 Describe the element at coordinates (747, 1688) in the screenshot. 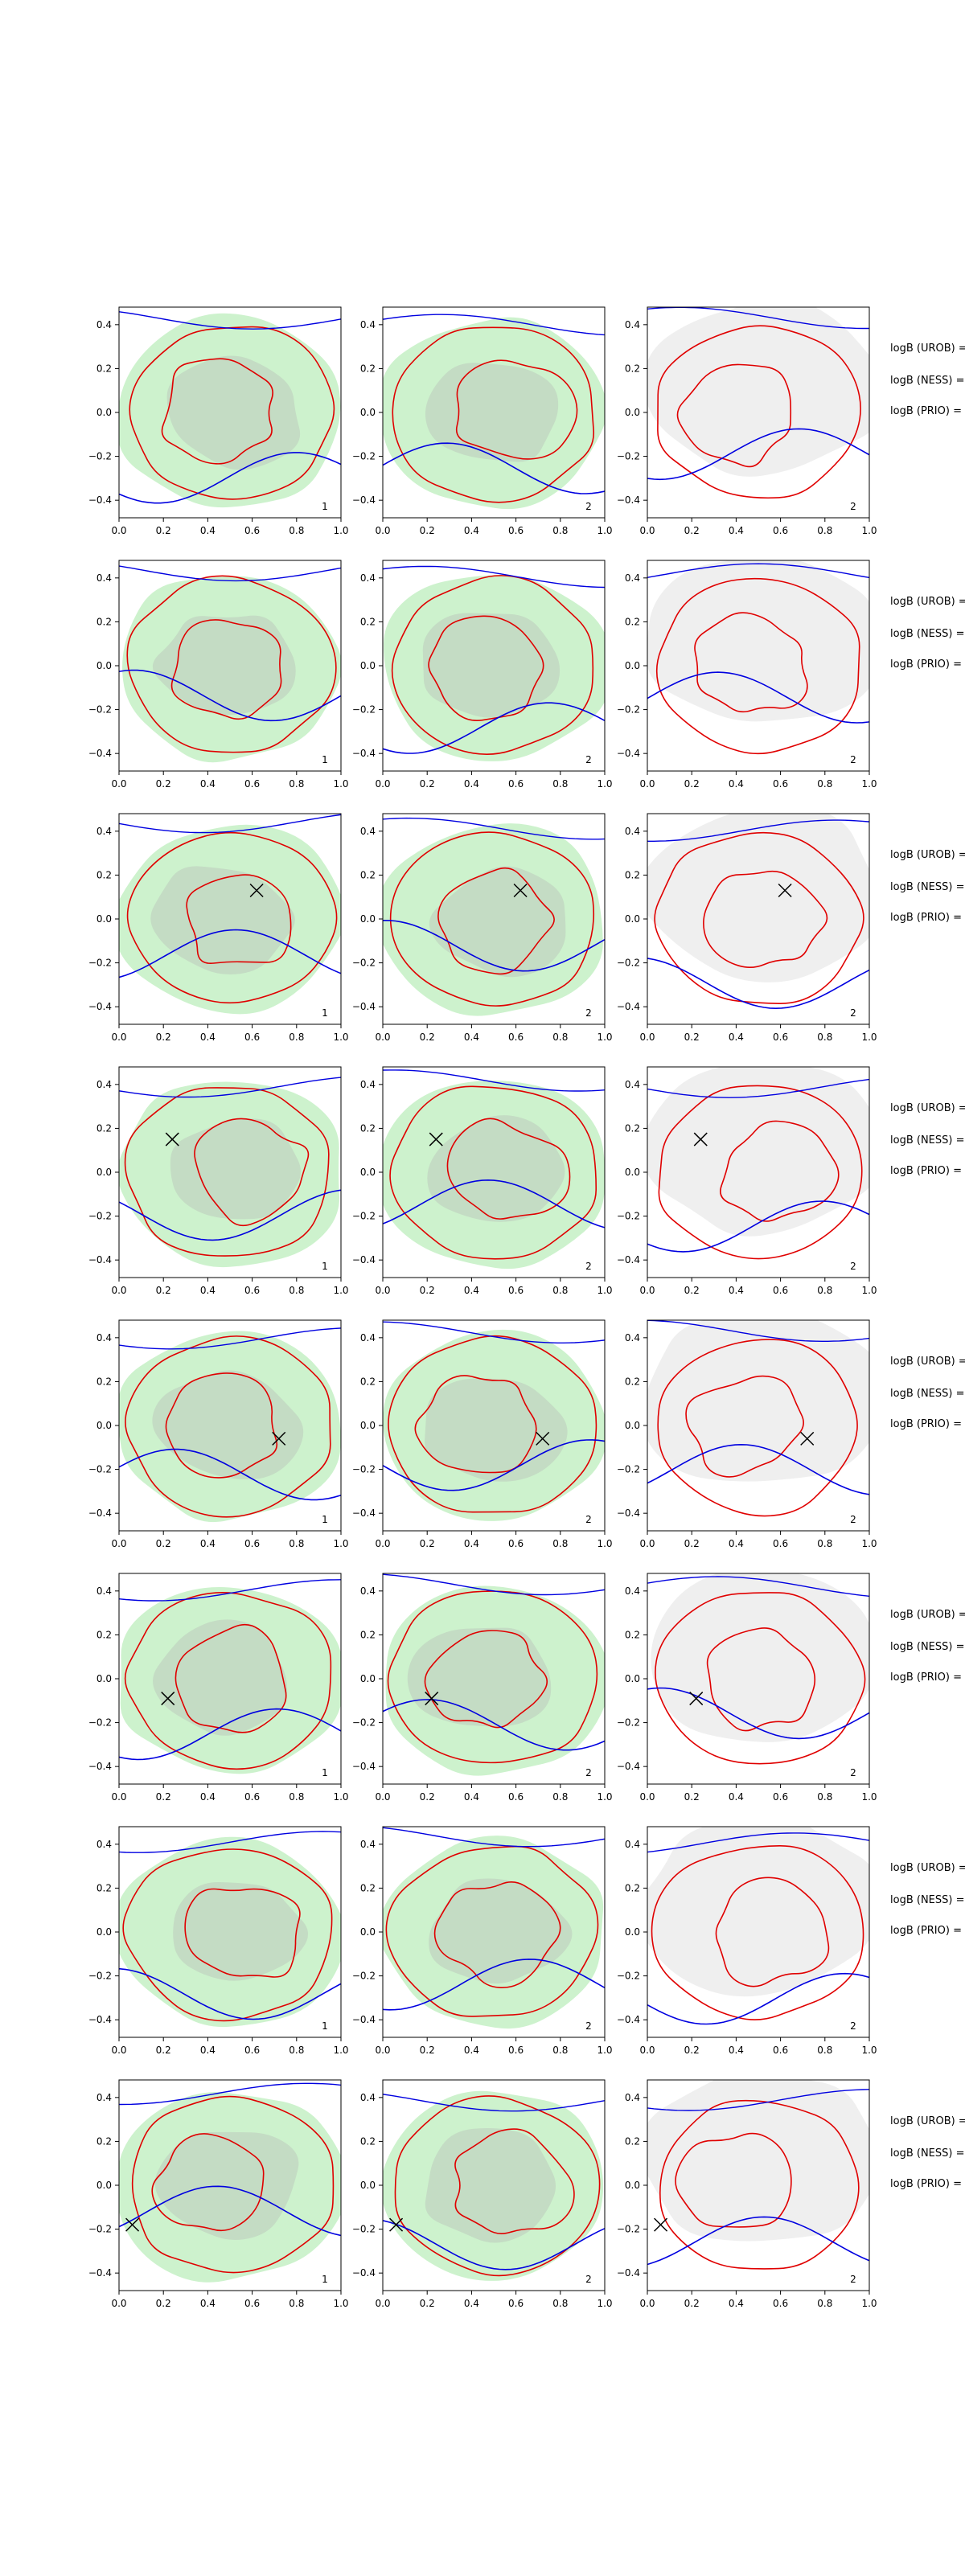

I see `panel-6-3: 2 0.0 0.2 0.4 0.6 0.8 1.0 0.4 0.2 0.0 −0.2 −0.4` at that location.